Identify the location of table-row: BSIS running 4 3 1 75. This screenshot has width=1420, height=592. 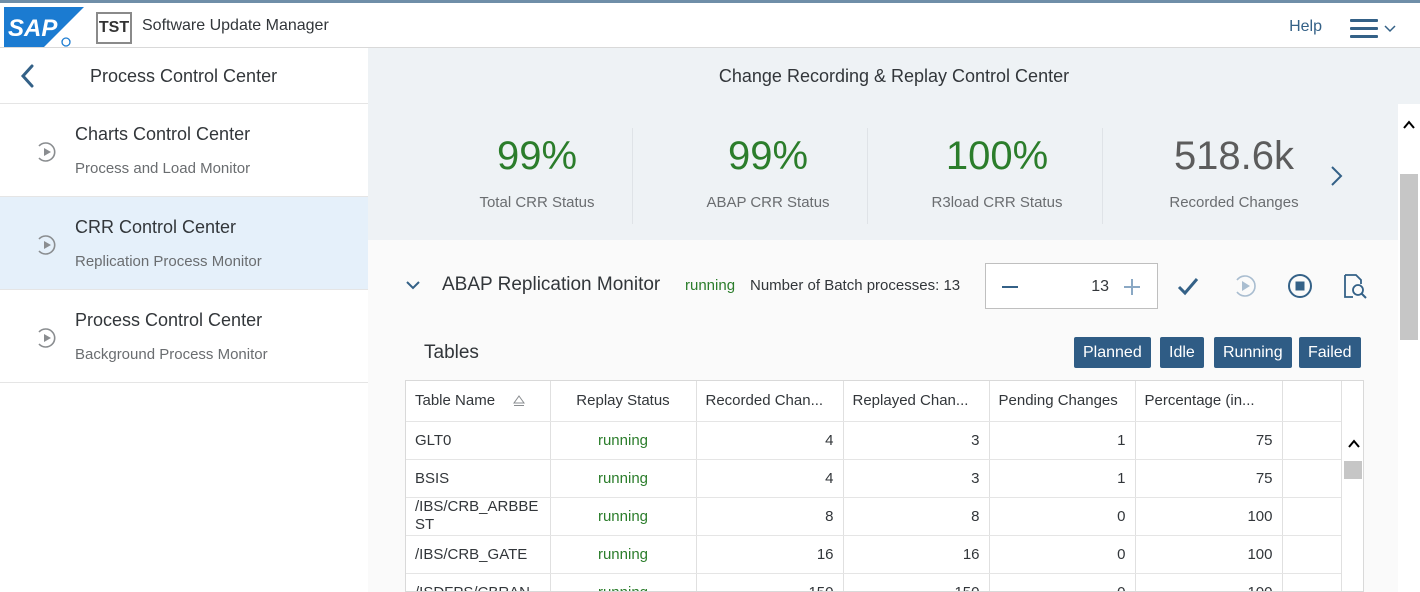
(874, 478).